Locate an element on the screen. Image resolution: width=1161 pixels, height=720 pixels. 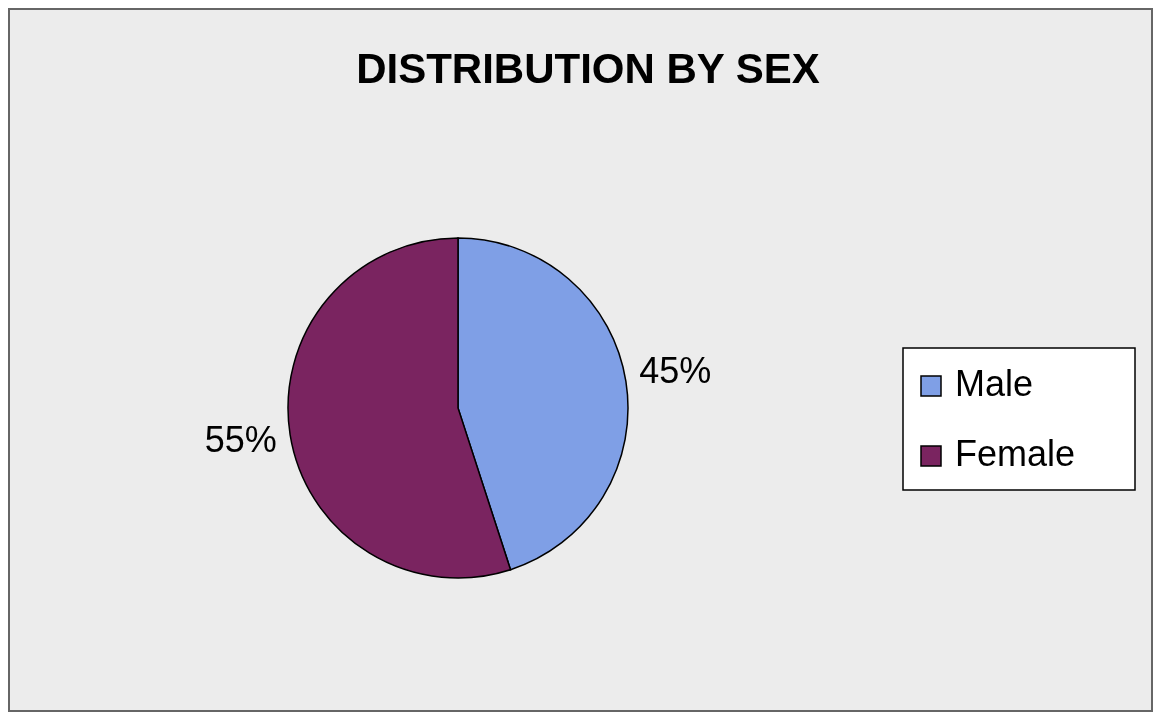
chart-title: DISTRIBUTION BY SEX is located at coordinates (588, 68).